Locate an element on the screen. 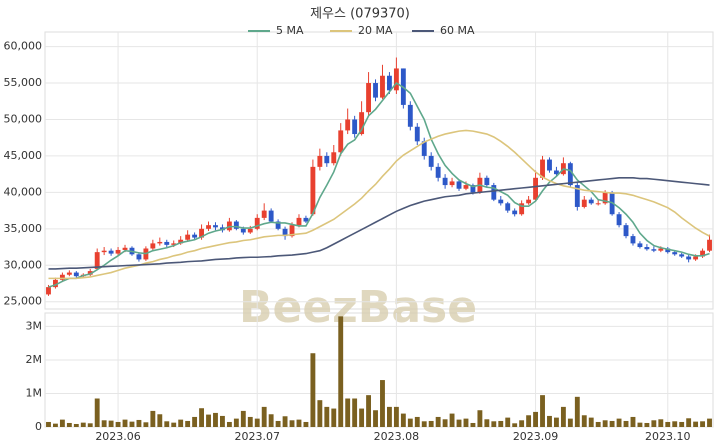 This screenshot has height=448, width=720. y-tick-label: 45,000 is located at coordinates (23, 155).